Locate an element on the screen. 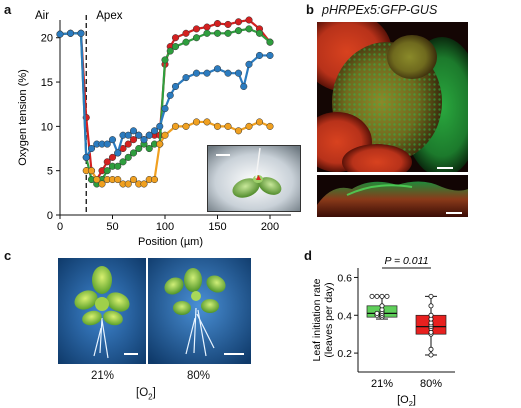  panel-letter-b: b is located at coordinates (310, 9).